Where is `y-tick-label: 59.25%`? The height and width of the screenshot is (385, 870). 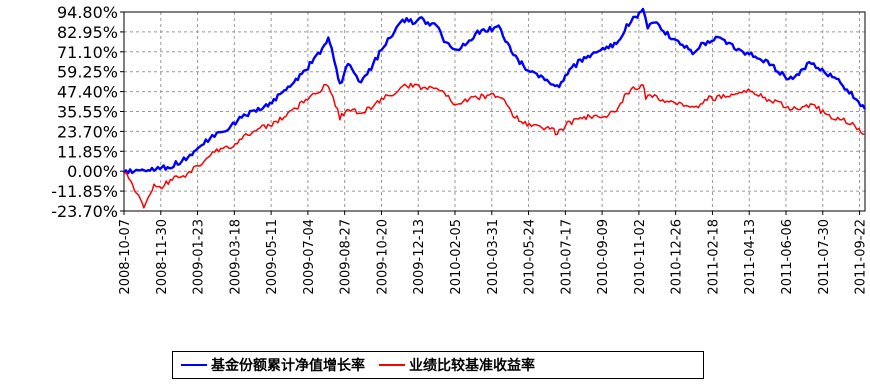
y-tick-label: 59.25% is located at coordinates (87, 72).